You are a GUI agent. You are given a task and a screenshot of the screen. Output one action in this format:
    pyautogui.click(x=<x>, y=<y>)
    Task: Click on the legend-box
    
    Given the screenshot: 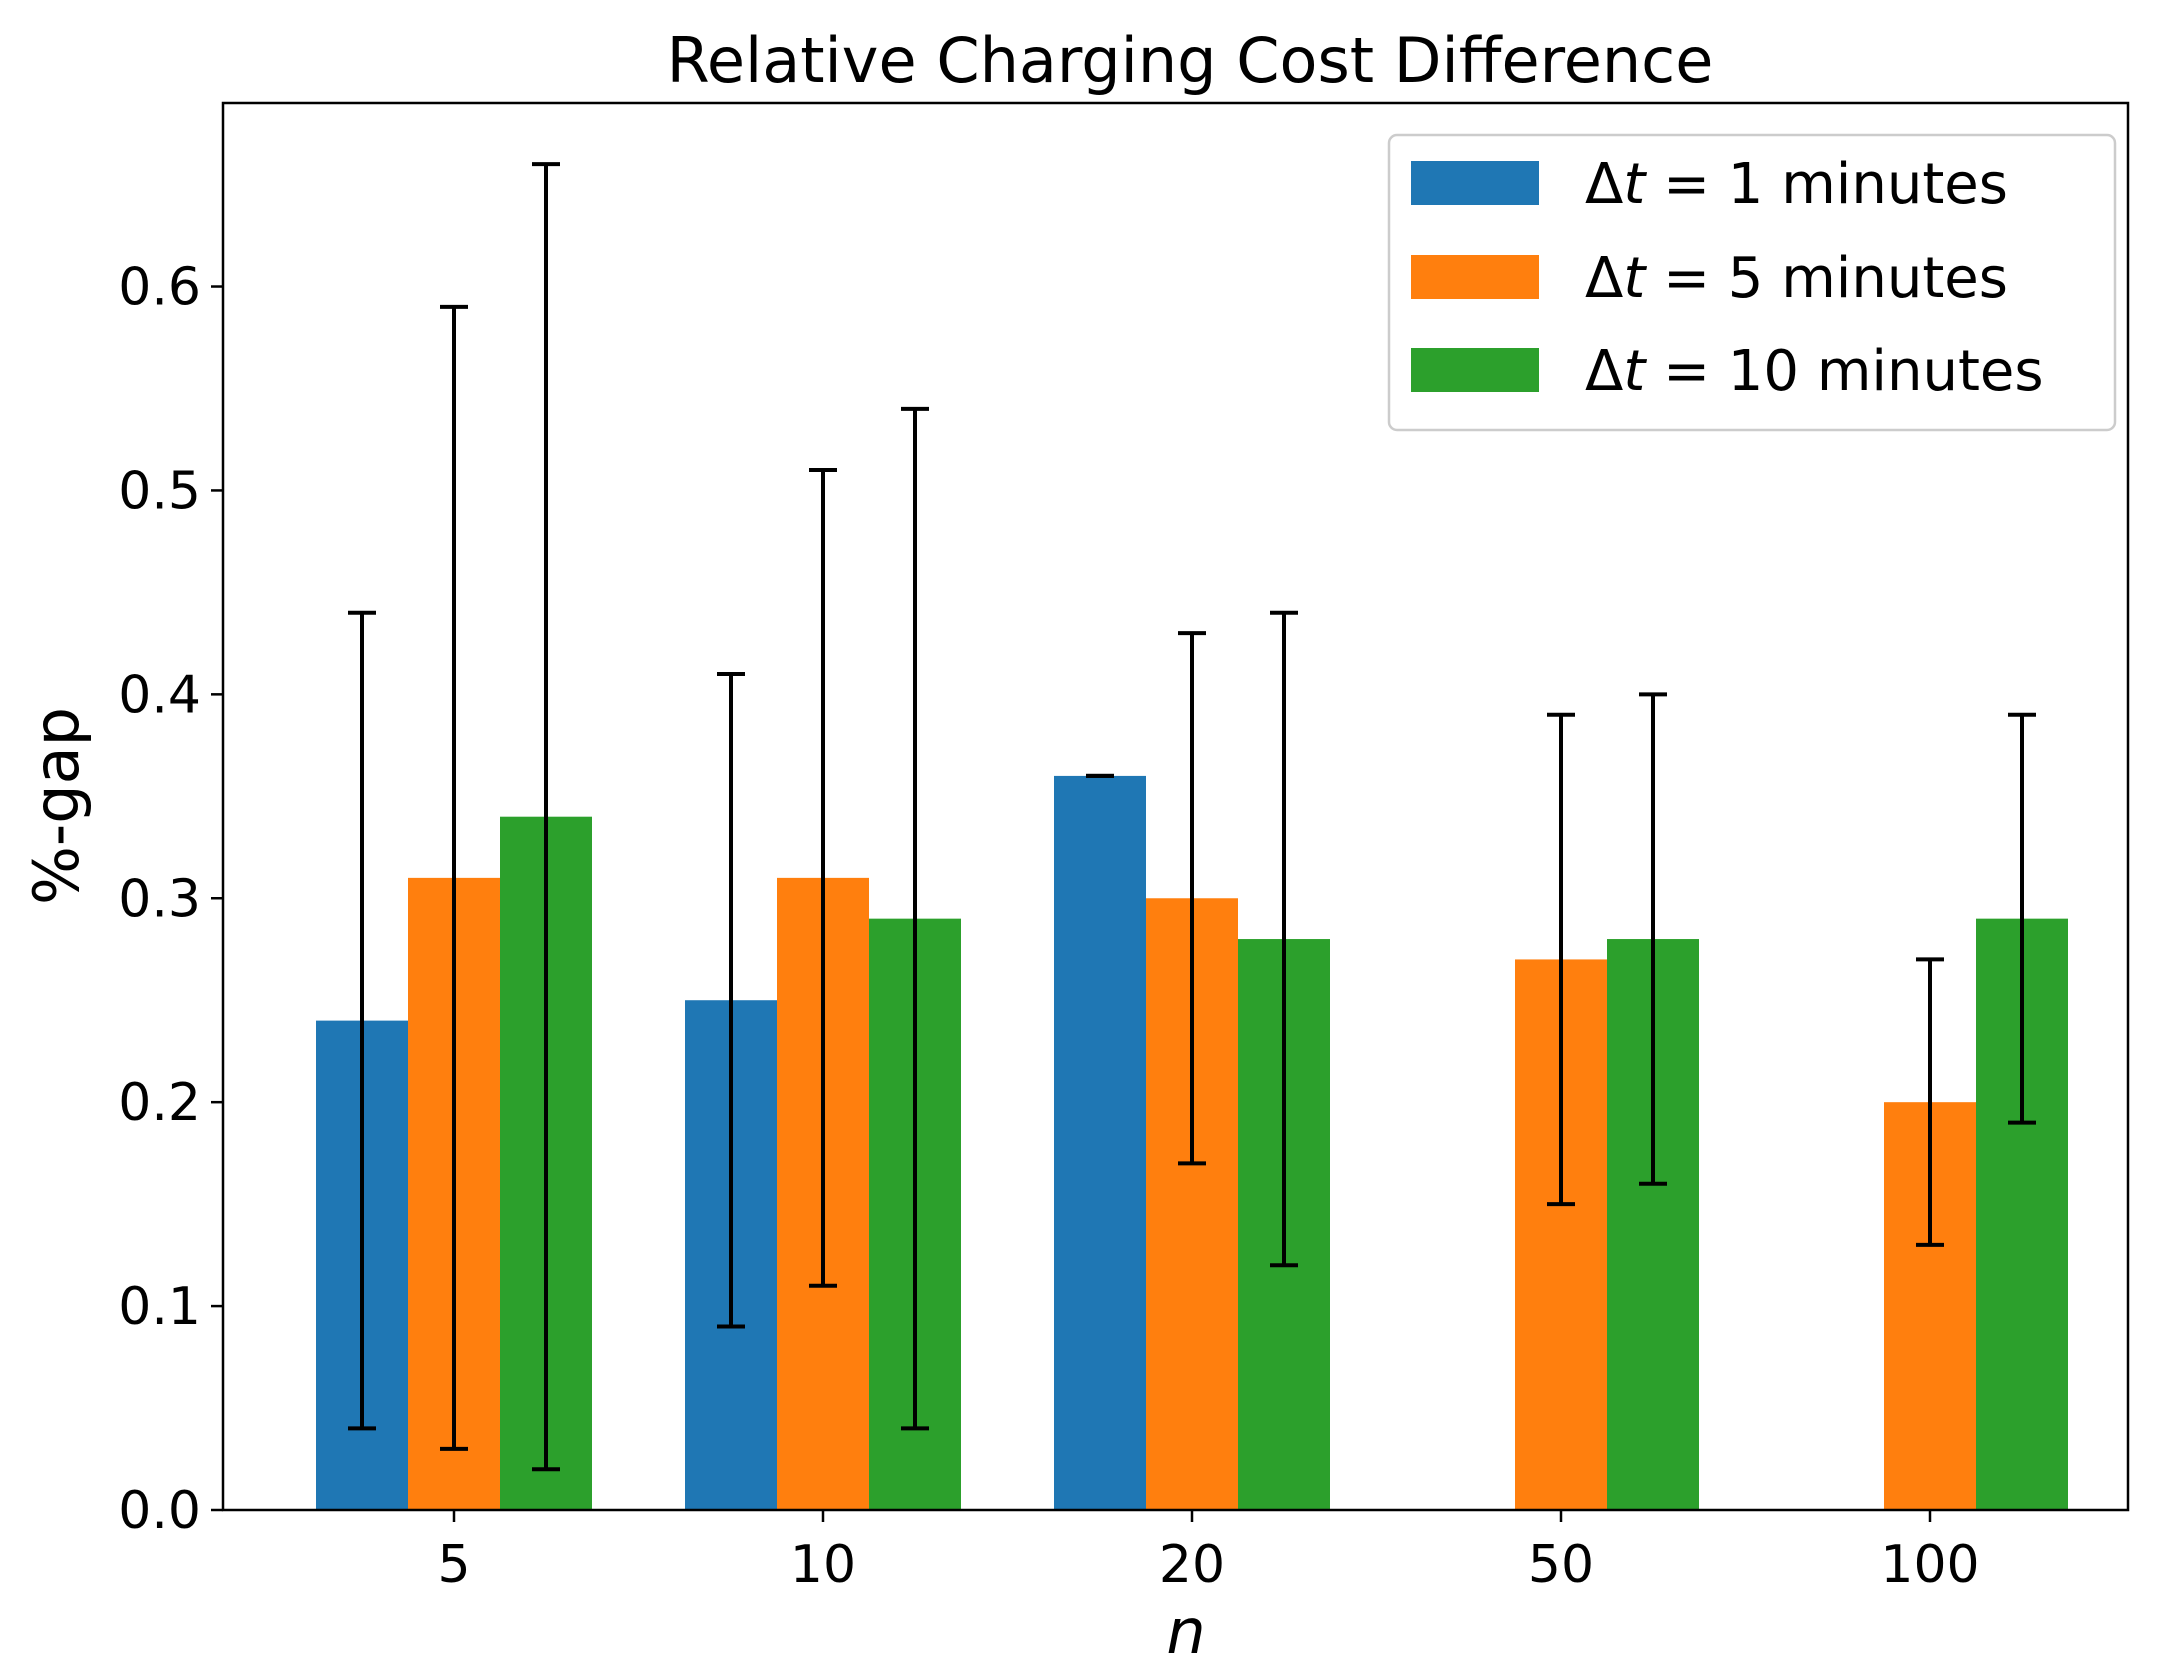 What is the action you would take?
    pyautogui.click(x=1752, y=282)
    